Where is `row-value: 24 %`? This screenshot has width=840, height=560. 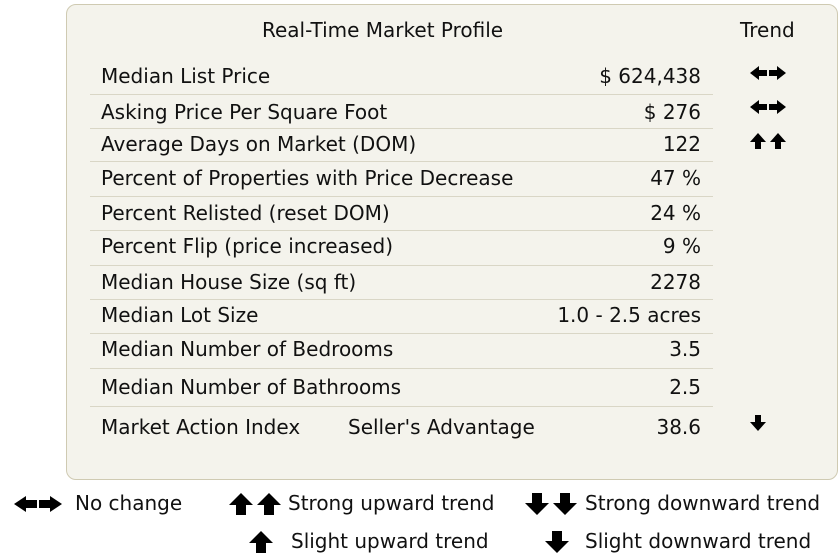 row-value: 24 % is located at coordinates (675, 213).